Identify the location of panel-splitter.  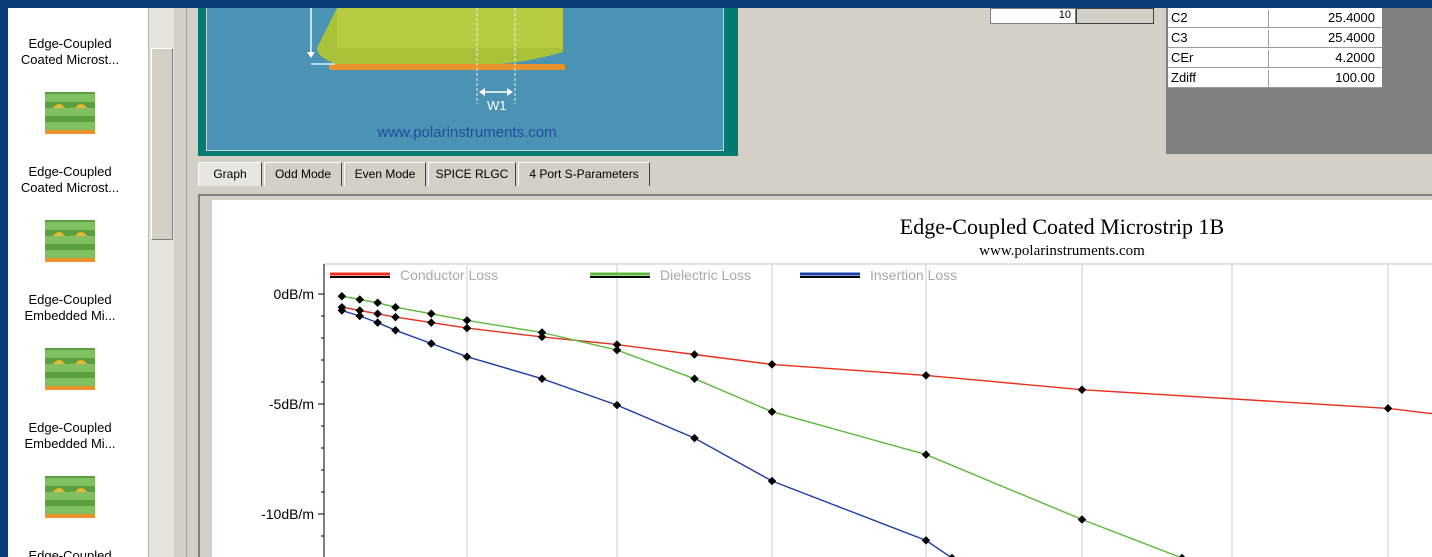
(180, 282).